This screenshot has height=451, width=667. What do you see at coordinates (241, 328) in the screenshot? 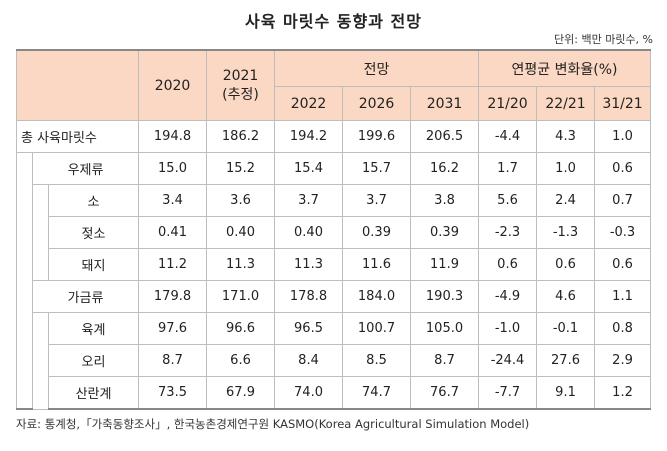
I see `cell: 96.6` at bounding box center [241, 328].